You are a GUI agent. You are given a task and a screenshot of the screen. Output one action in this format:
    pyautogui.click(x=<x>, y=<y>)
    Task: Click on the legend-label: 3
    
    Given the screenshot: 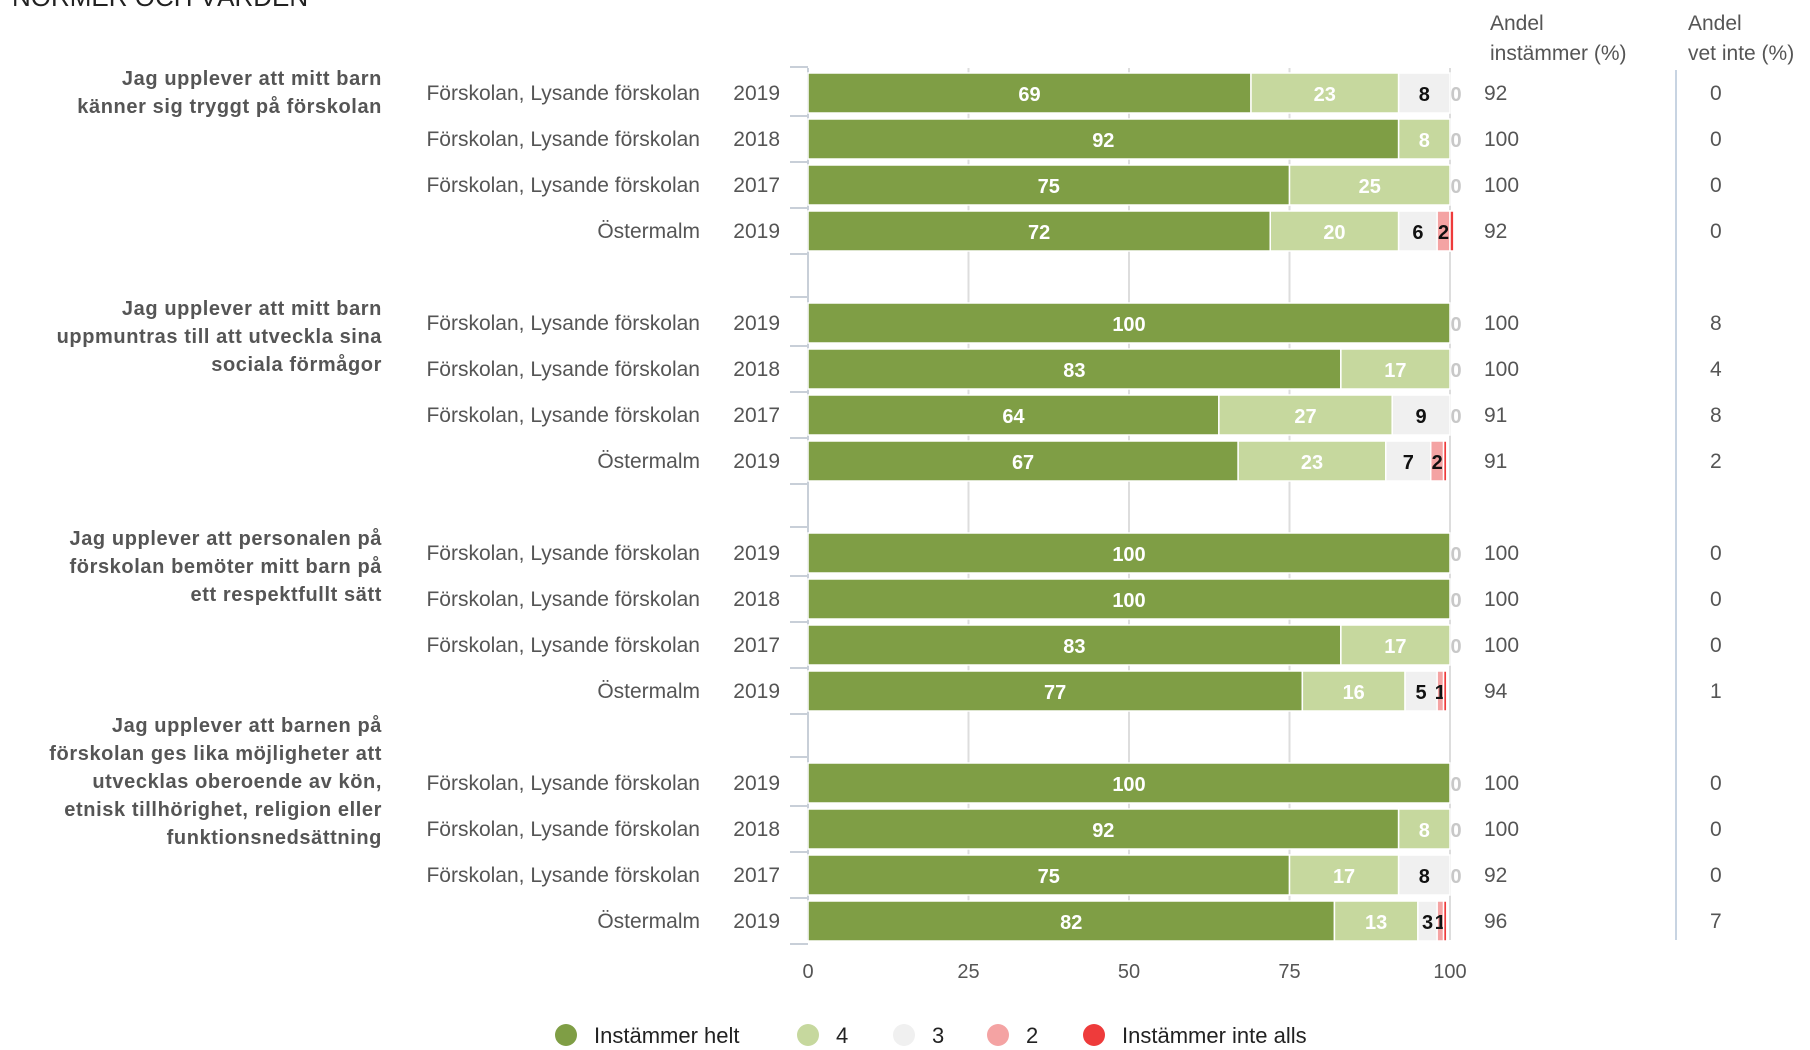 What is the action you would take?
    pyautogui.click(x=938, y=1035)
    